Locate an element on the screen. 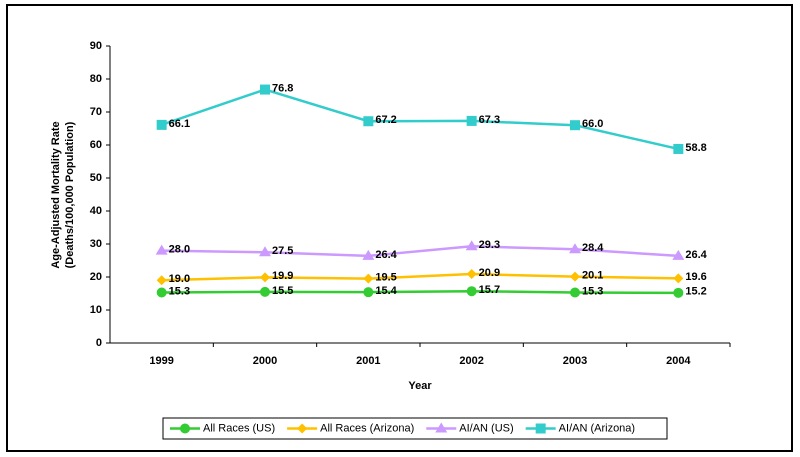 The height and width of the screenshot is (457, 800). y-tick-label: 80 is located at coordinates (96, 79).